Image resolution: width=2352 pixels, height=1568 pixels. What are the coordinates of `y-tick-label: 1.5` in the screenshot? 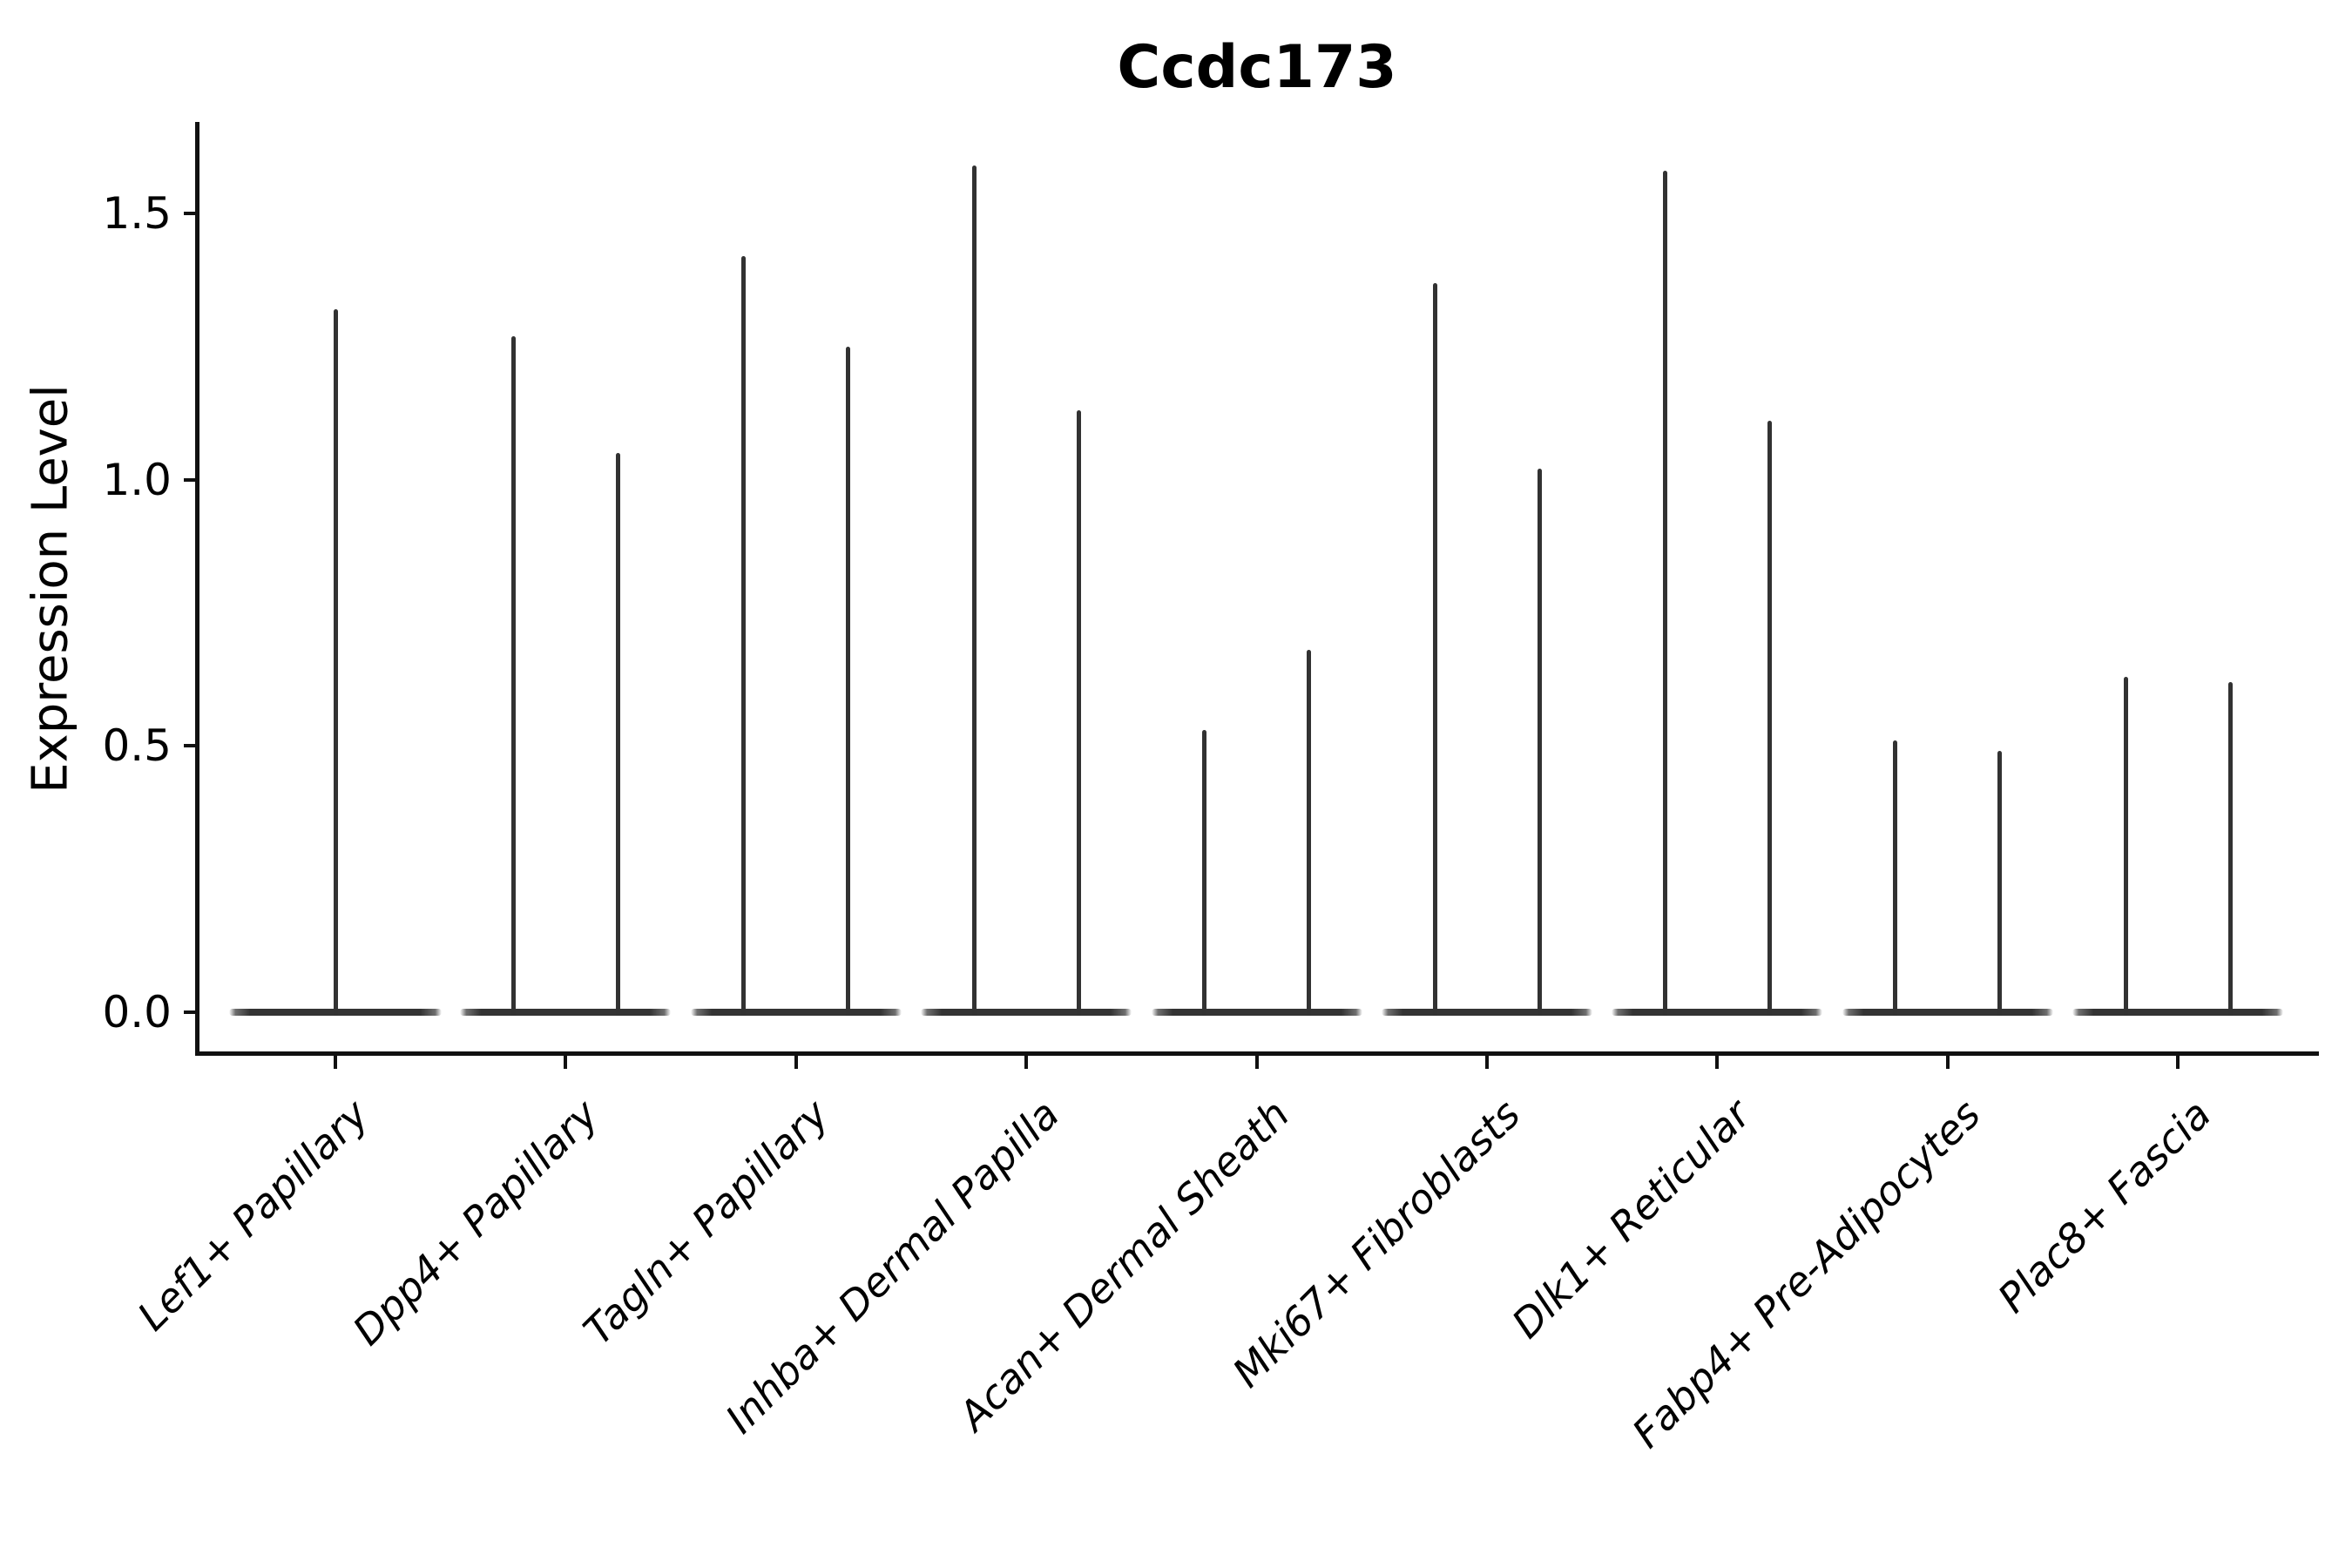 It's located at (137, 214).